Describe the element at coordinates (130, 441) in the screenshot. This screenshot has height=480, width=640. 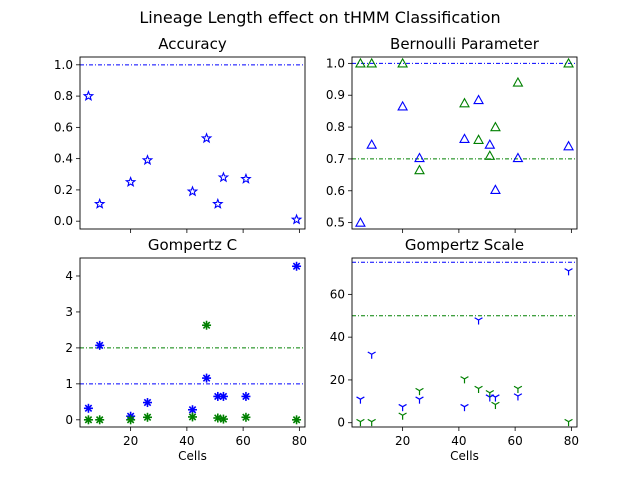
I see `x-tick-label: 20` at that location.